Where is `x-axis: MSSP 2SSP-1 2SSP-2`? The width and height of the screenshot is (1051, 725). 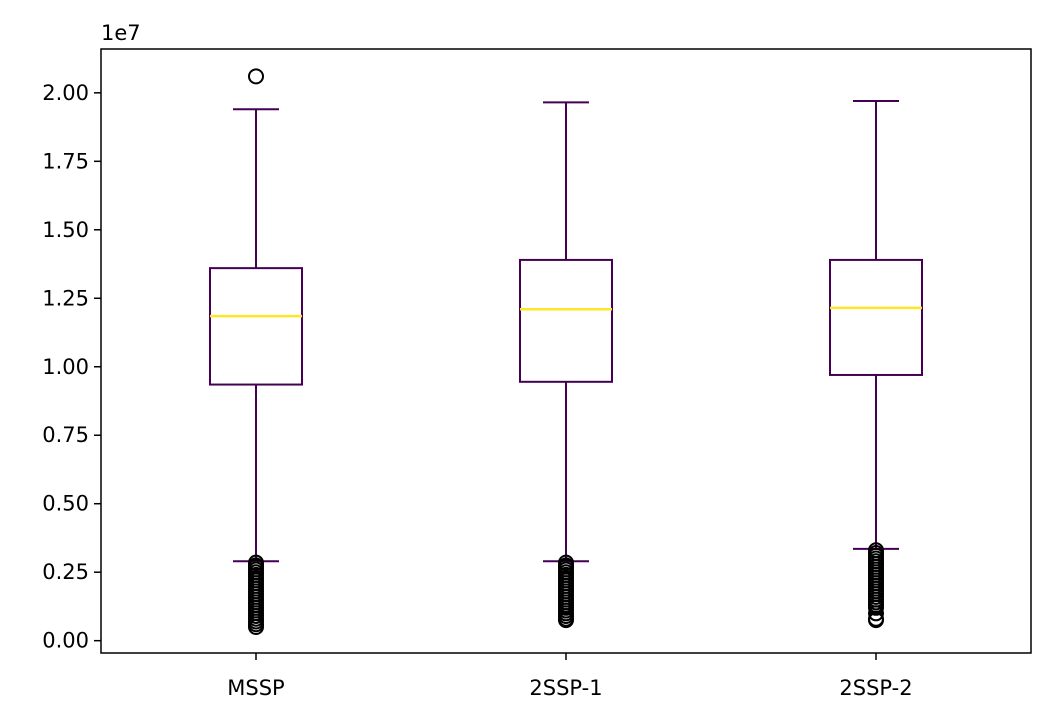
x-axis: MSSP 2SSP-1 2SSP-2 is located at coordinates (570, 676).